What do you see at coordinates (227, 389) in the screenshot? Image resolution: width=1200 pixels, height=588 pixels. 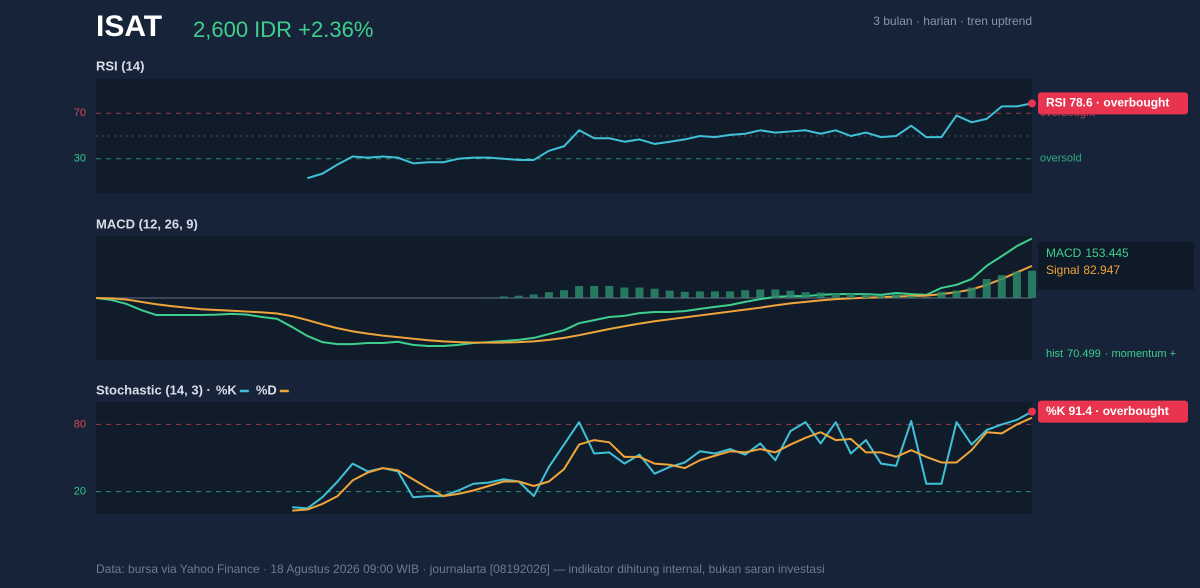 I see `legend-entry: %K` at bounding box center [227, 389].